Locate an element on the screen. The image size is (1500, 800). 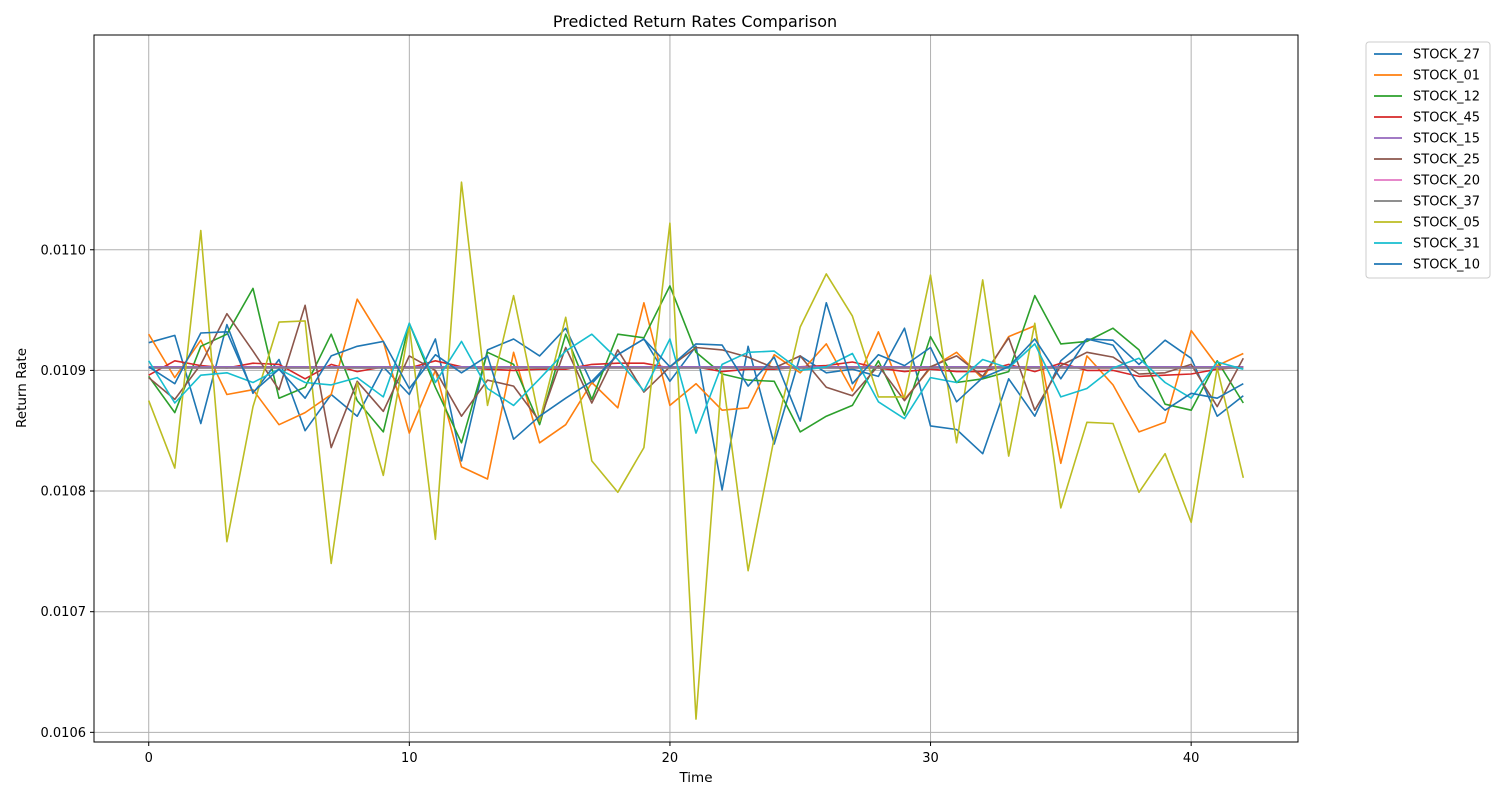
legend-label: STOCK_31 is located at coordinates (1446, 244).